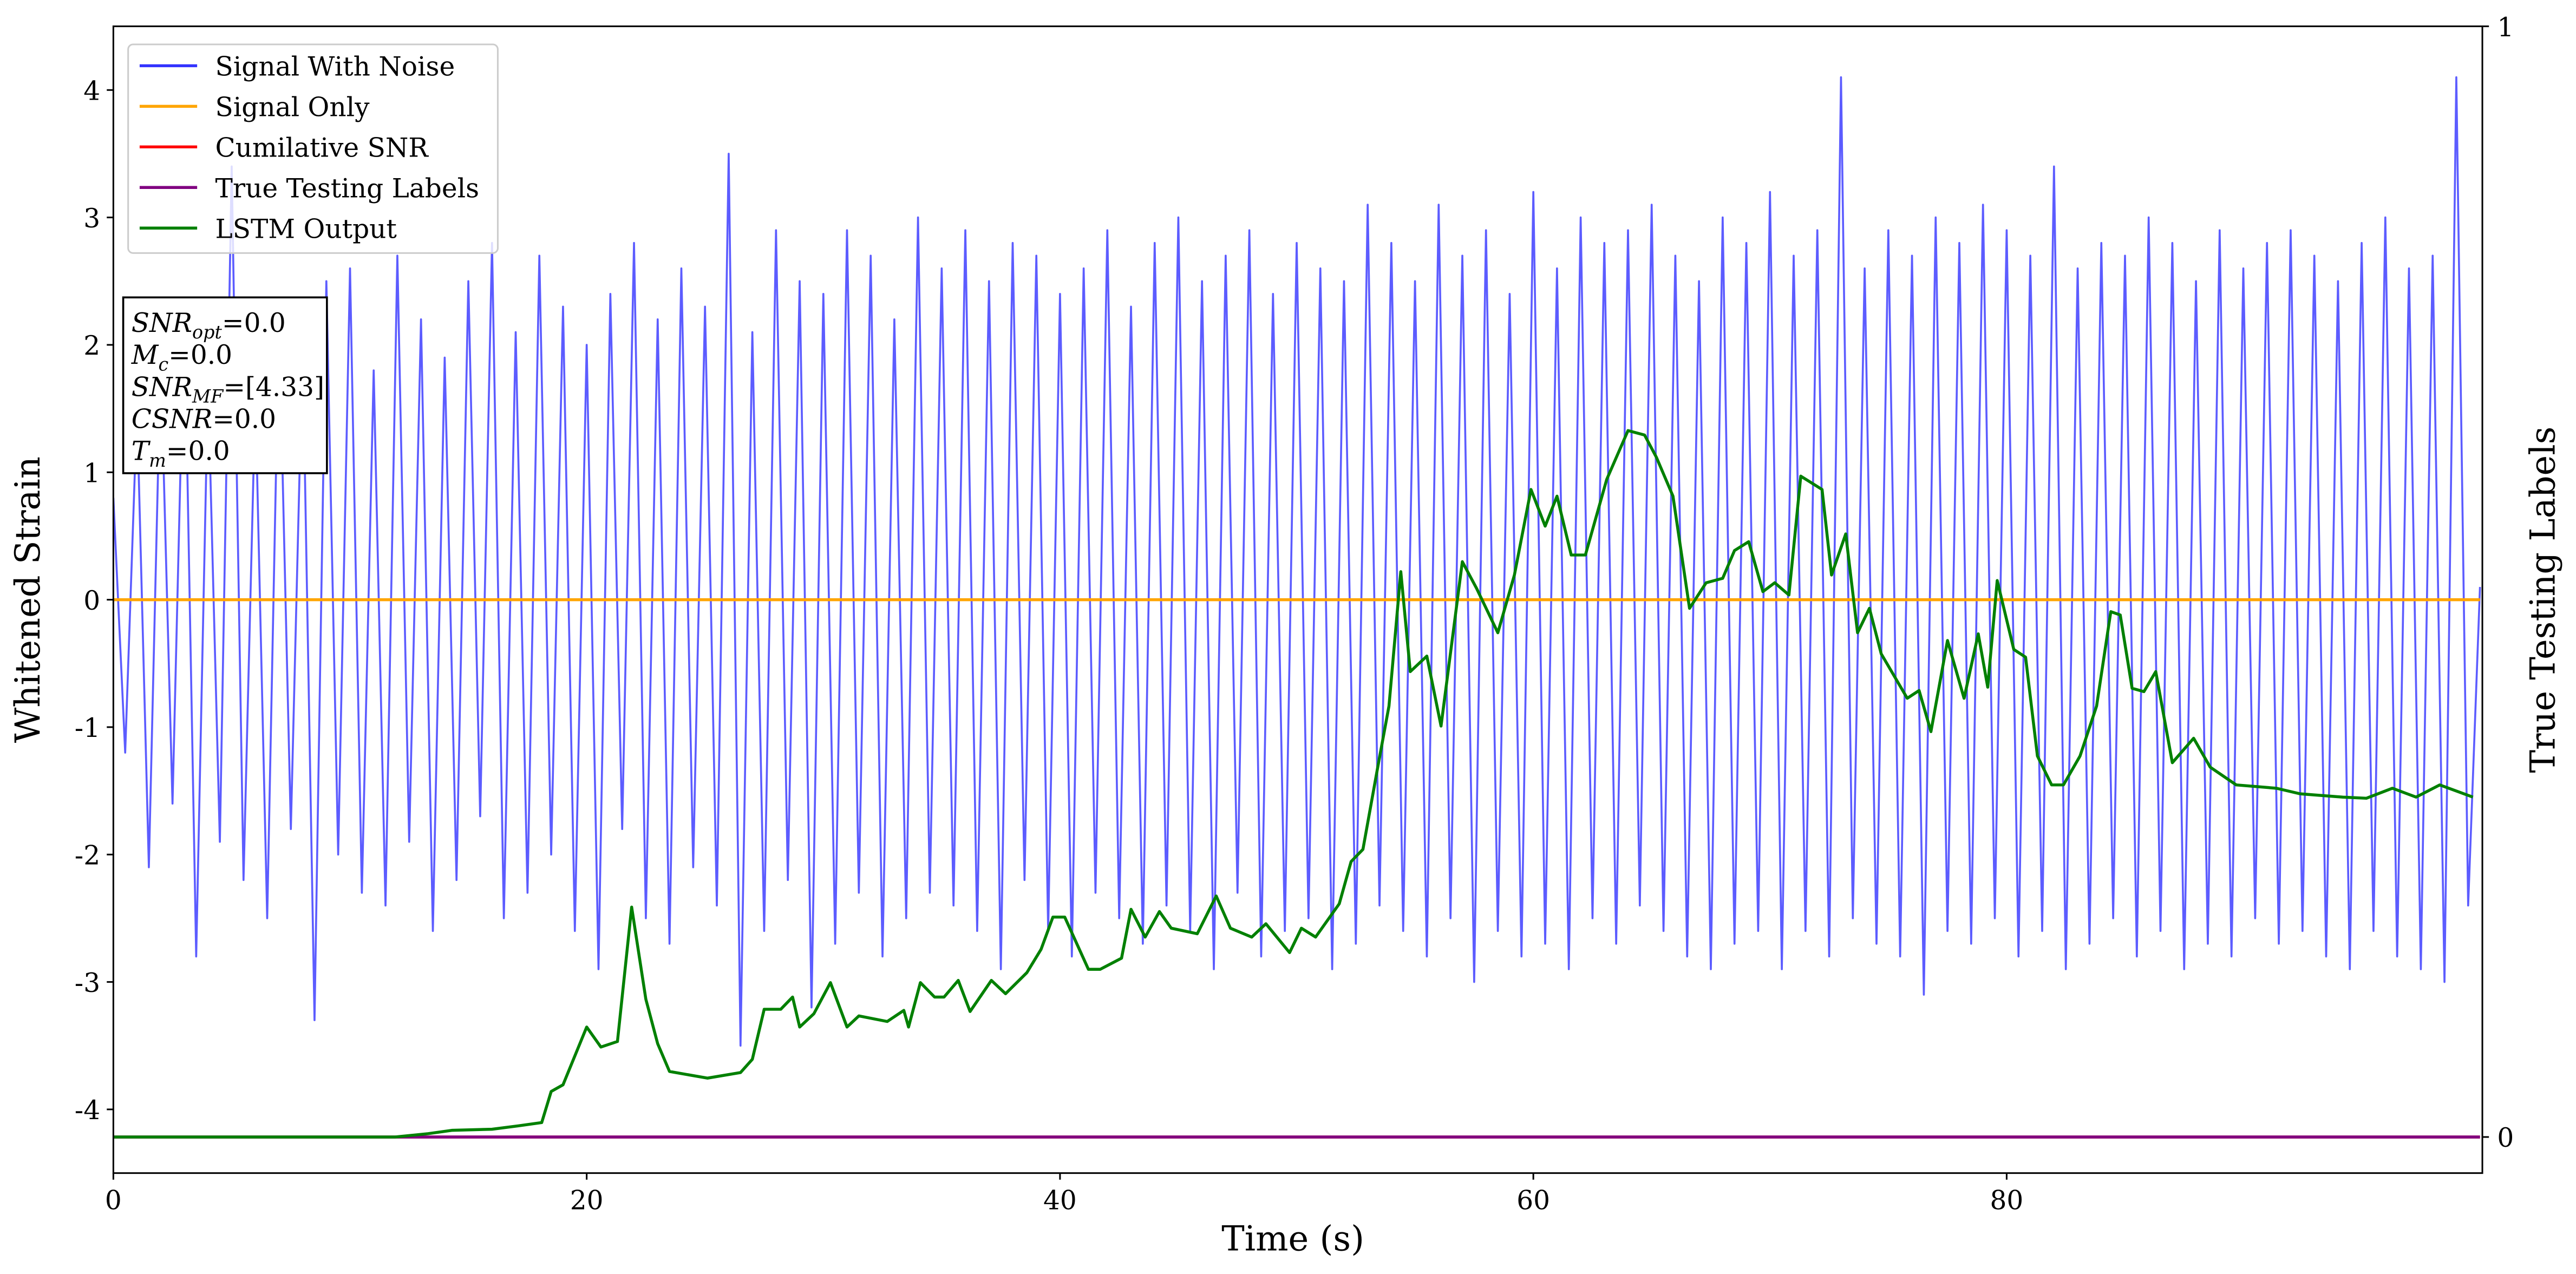 This screenshot has height=1274, width=2576. Describe the element at coordinates (335, 67) in the screenshot. I see `legend-label: Signal With Noise` at that location.